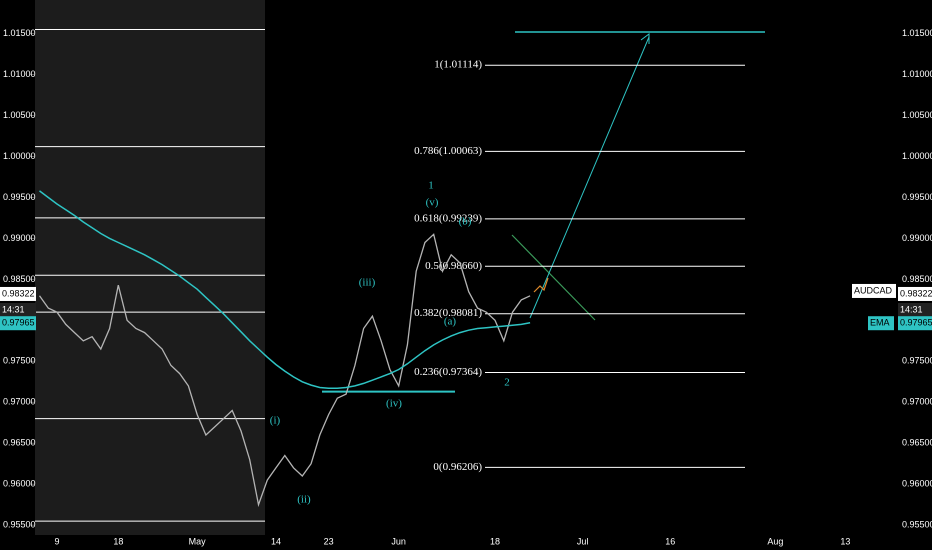 The width and height of the screenshot is (932, 550). Describe the element at coordinates (398, 541) in the screenshot. I see `x-tick-label: Jun` at that location.